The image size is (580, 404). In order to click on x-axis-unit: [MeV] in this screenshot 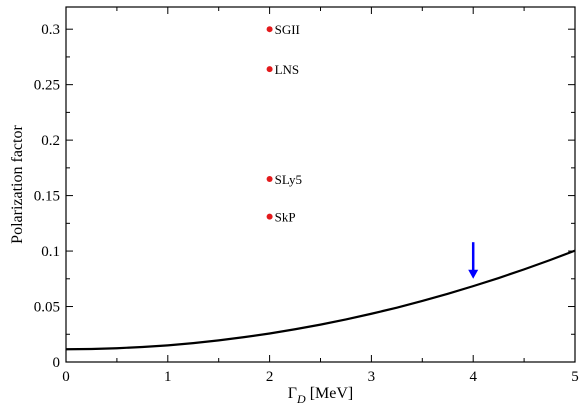, I will do `click(330, 393)`.